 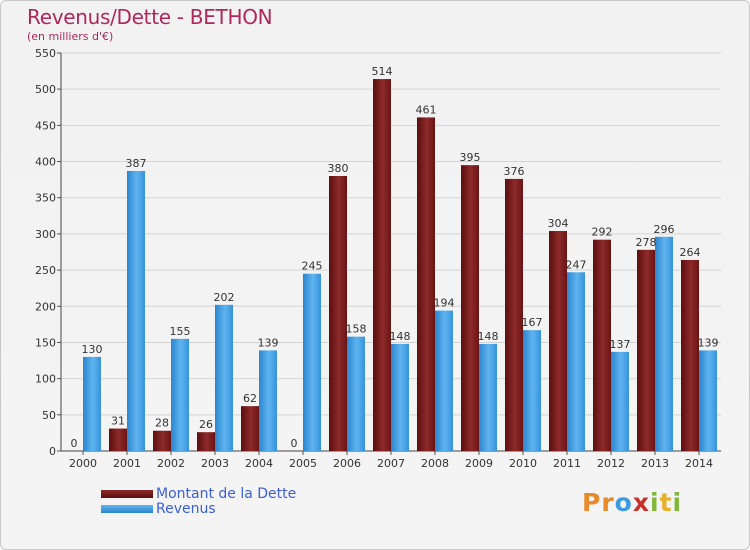 I want to click on x-tick-label: 2012, so click(x=611, y=463).